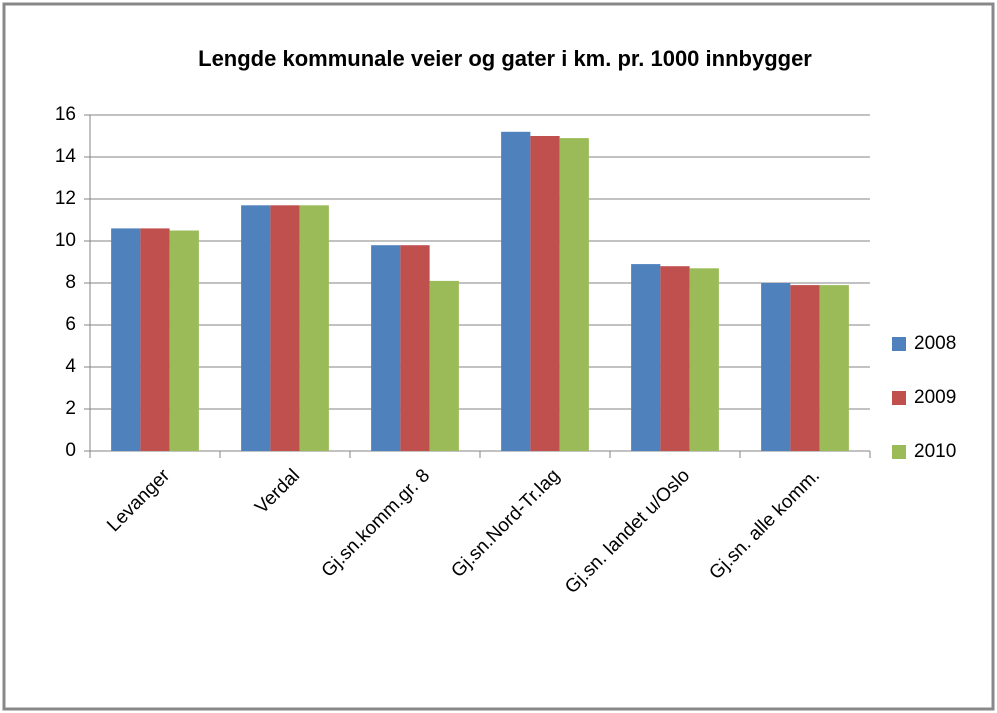 The image size is (997, 713). What do you see at coordinates (70, 450) in the screenshot?
I see `y-tick-label: 0` at bounding box center [70, 450].